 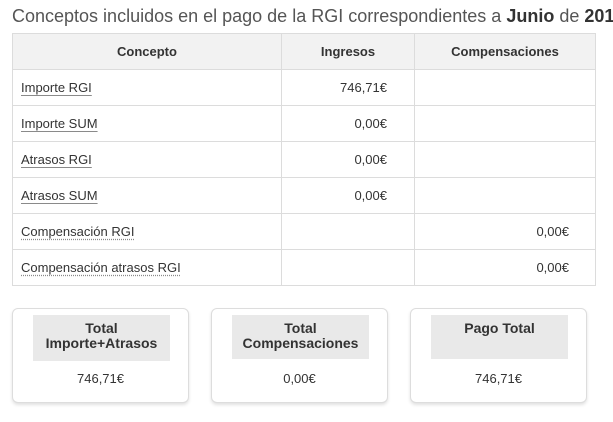 I want to click on table-header-row: Concepto Ingresos Compensaciones, so click(x=304, y=51).